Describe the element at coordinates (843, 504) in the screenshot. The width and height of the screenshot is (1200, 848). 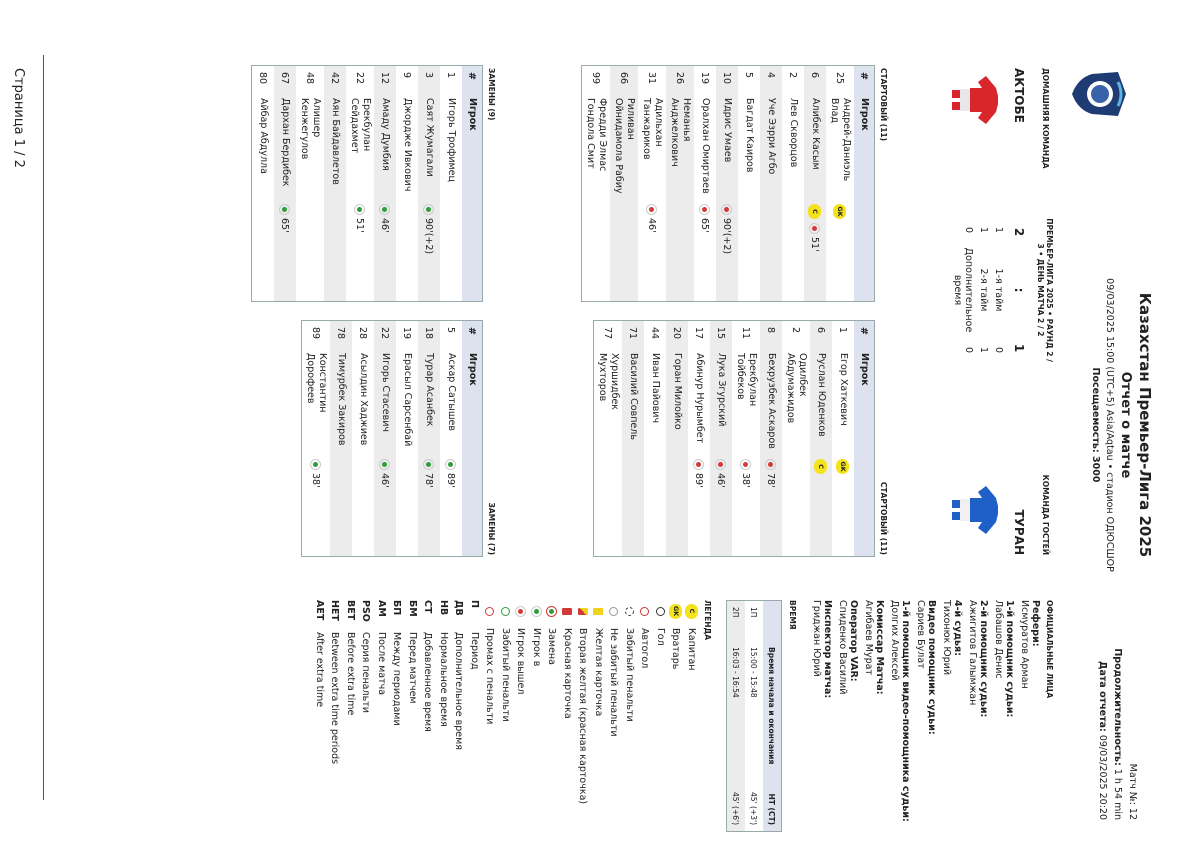
I see `player-events: GK` at that location.